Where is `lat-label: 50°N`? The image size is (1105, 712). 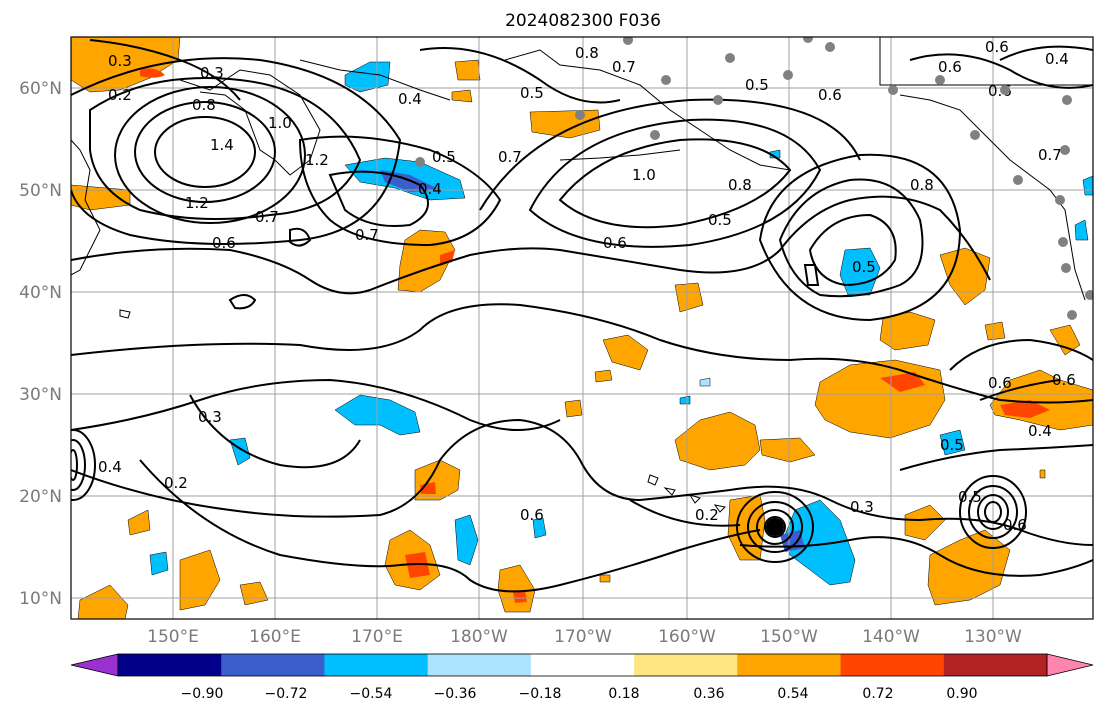
lat-label: 50°N is located at coordinates (40, 191).